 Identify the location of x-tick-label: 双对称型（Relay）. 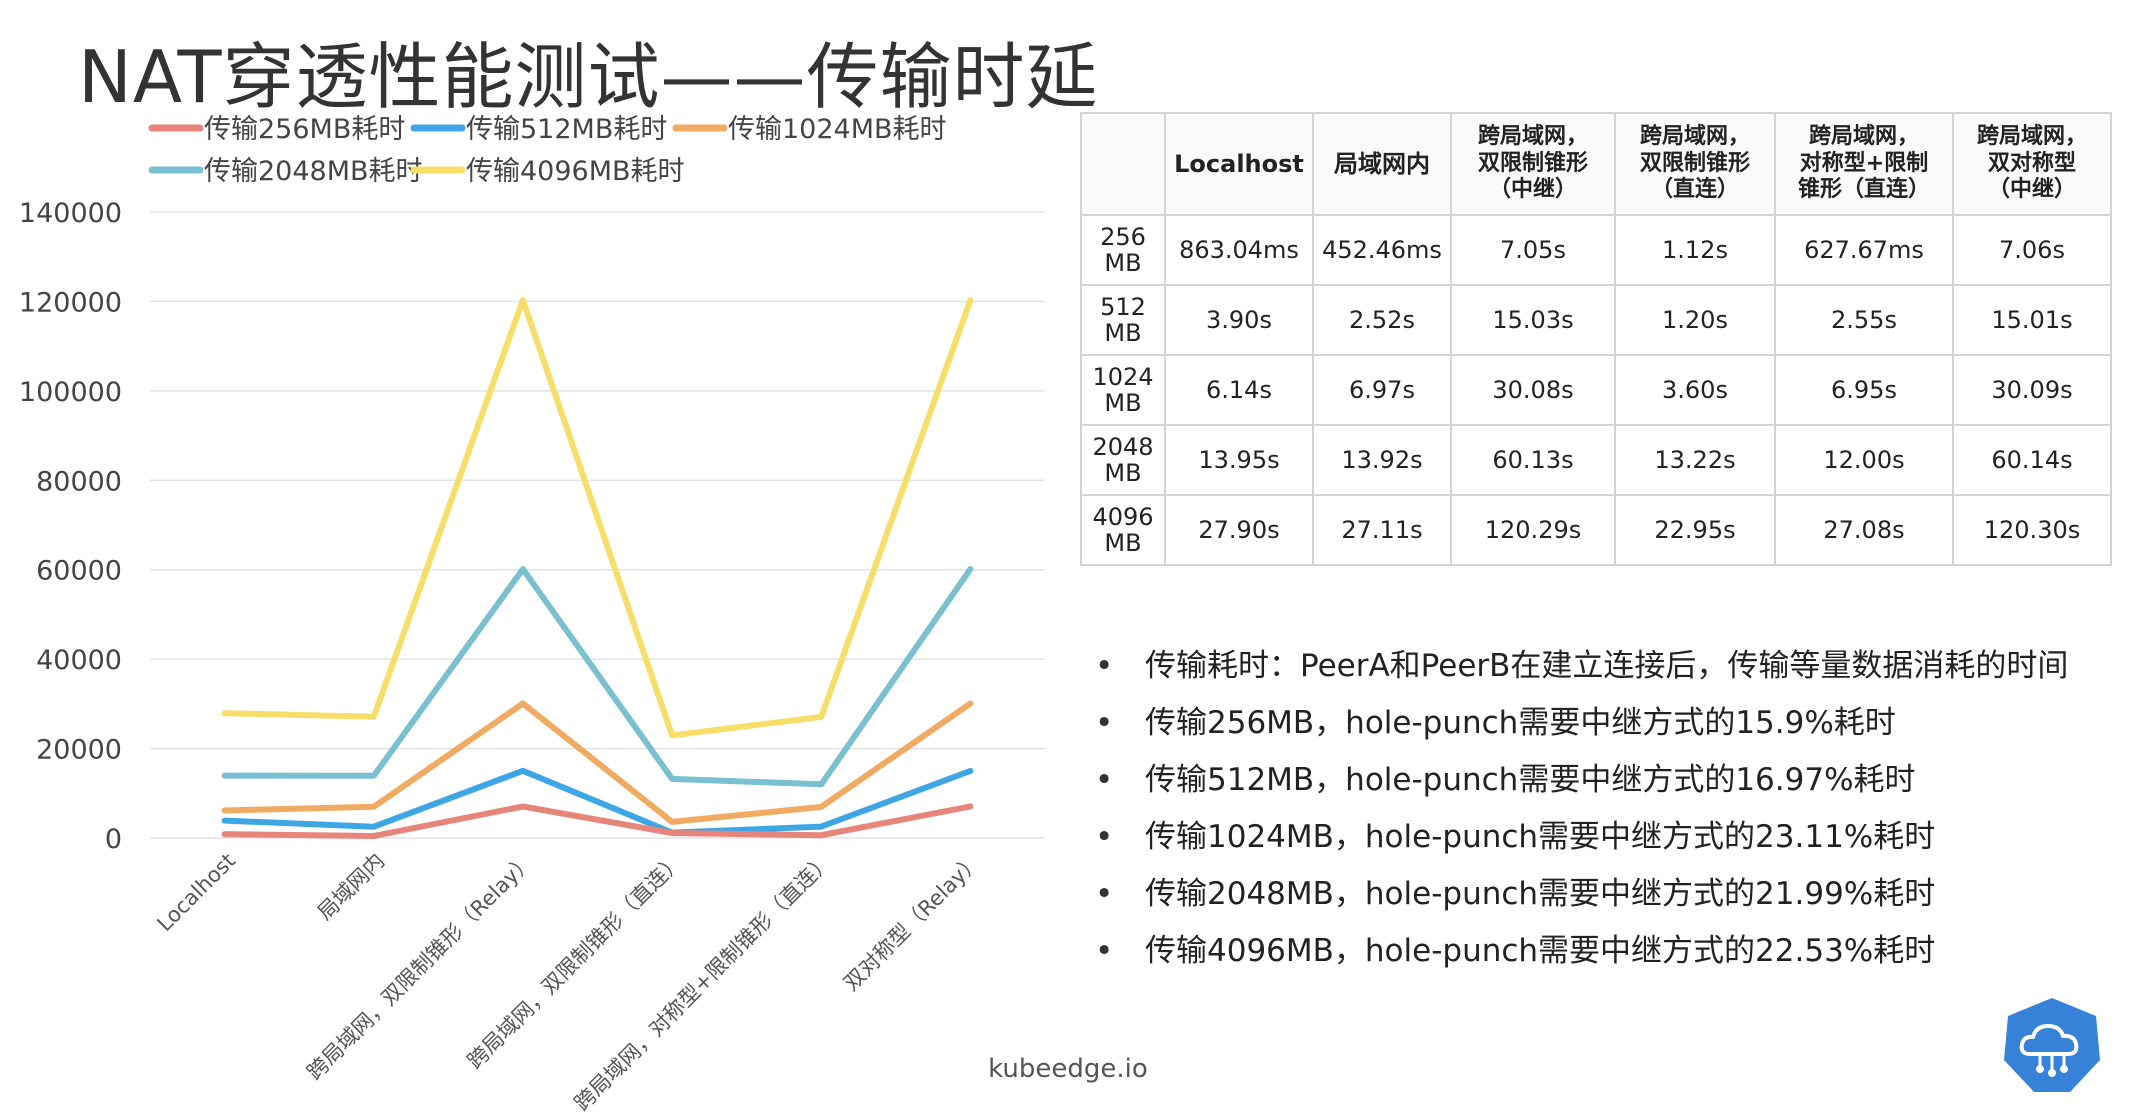
(912, 922).